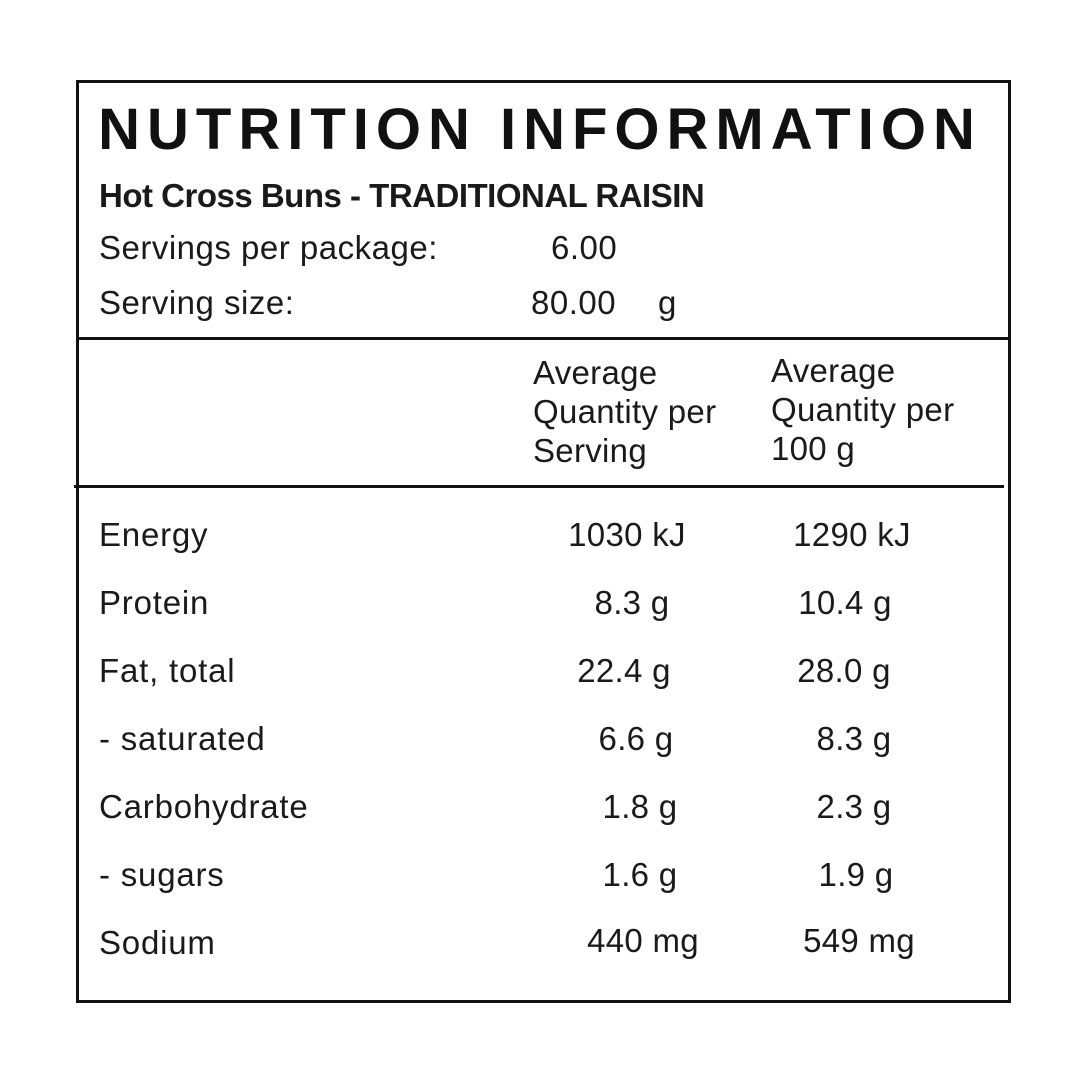  I want to click on protein-per-100g: 10.4 g, so click(845, 602).